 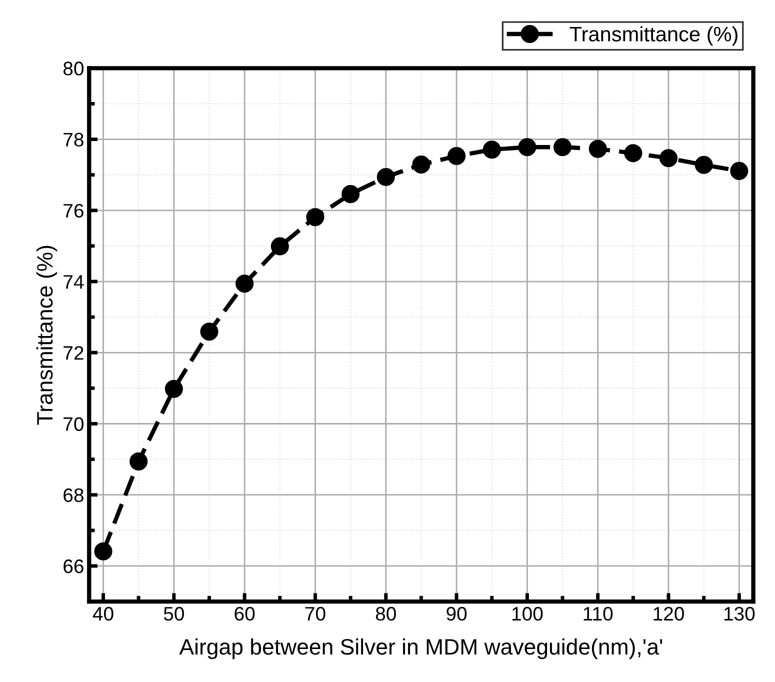 What do you see at coordinates (739, 613) in the screenshot?
I see `x-tick-label: 130` at bounding box center [739, 613].